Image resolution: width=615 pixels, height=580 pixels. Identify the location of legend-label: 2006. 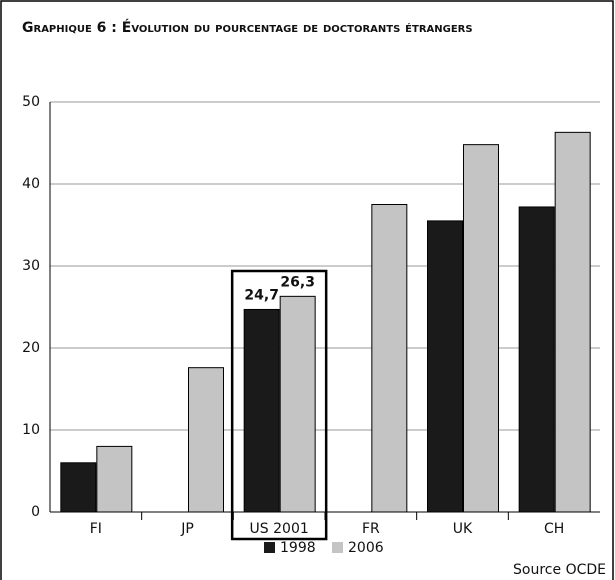
(366, 548).